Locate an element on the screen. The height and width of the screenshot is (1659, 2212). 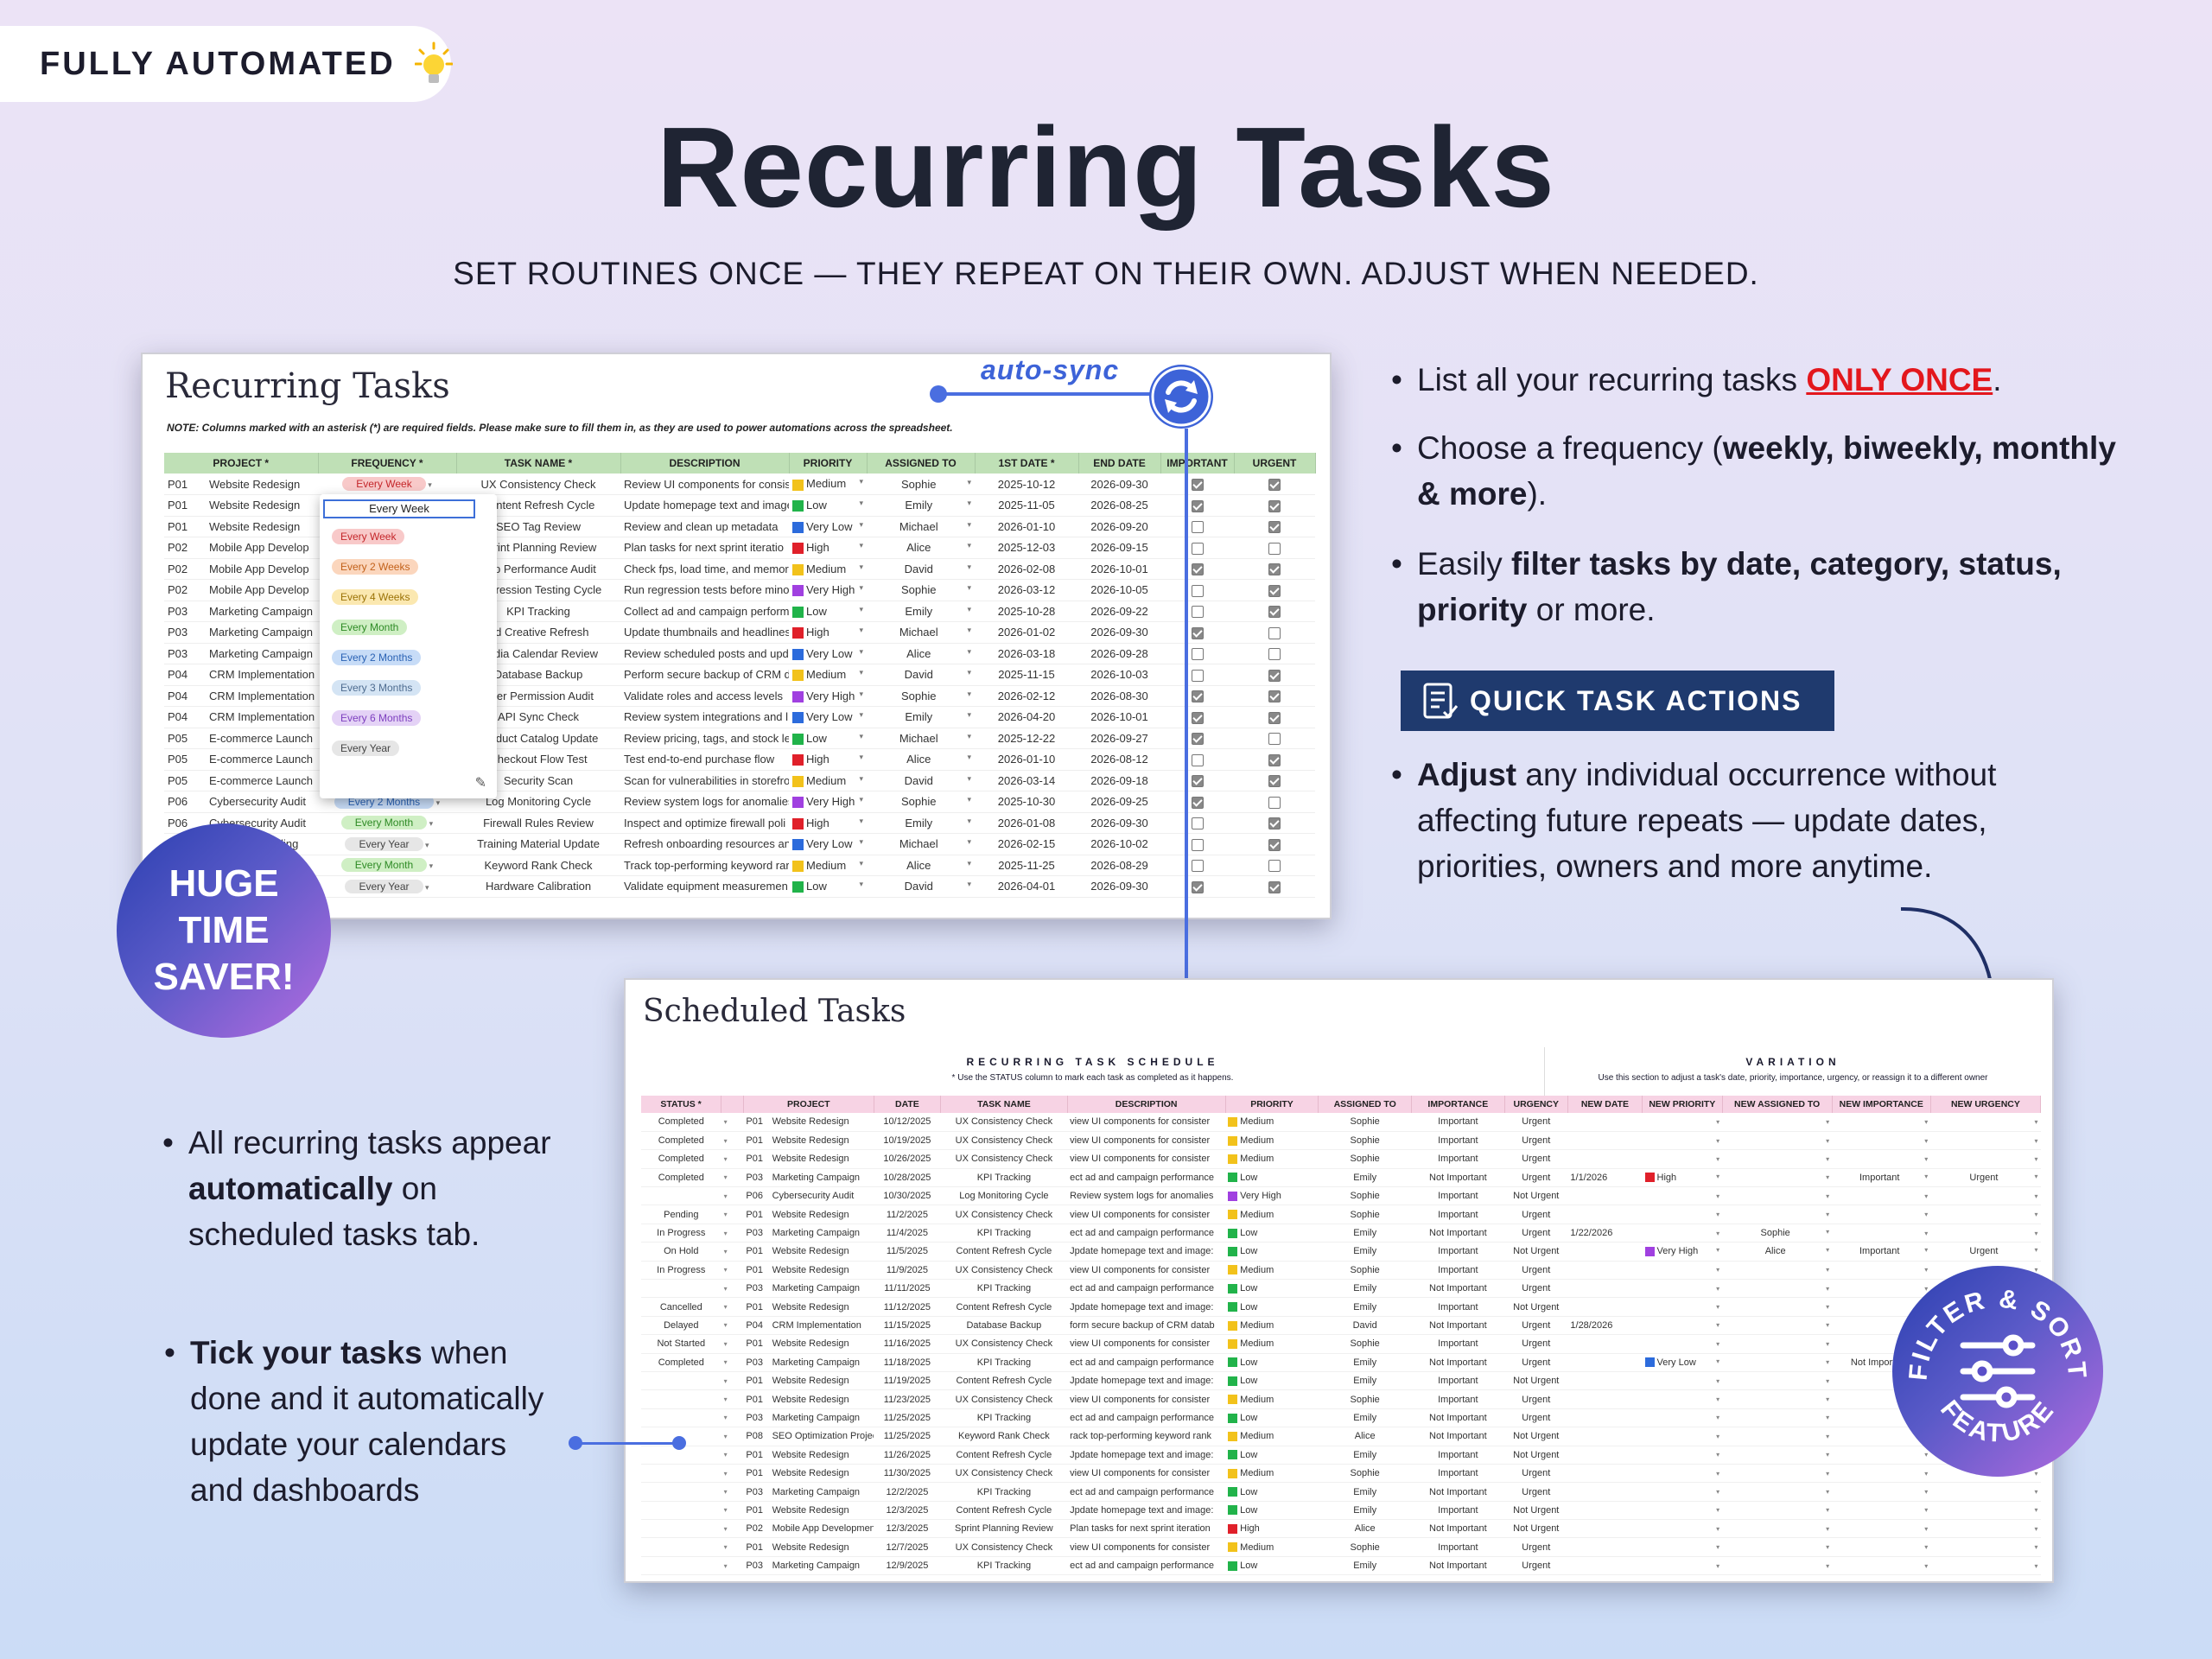
end-date: 2026-08-25 is located at coordinates (1119, 506).